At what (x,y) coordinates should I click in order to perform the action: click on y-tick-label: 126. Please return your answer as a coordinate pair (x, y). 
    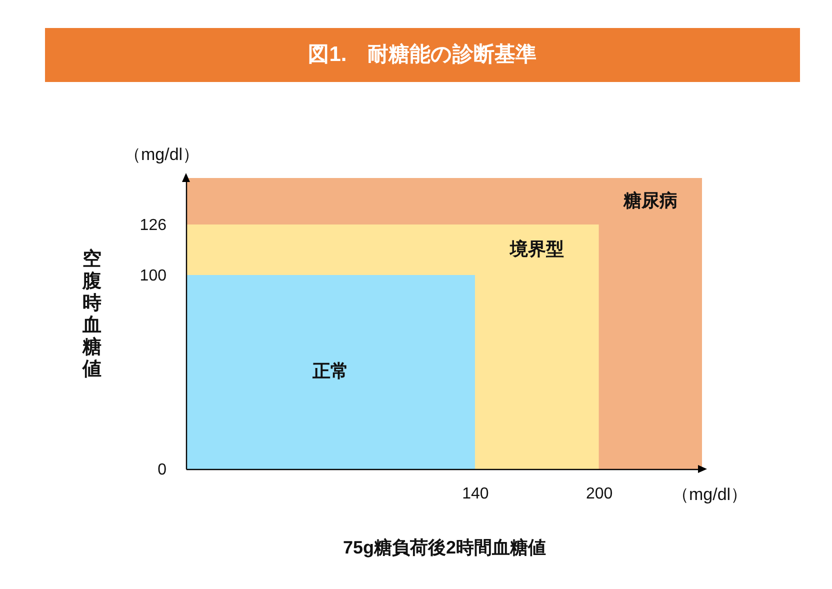
    Looking at the image, I should click on (153, 225).